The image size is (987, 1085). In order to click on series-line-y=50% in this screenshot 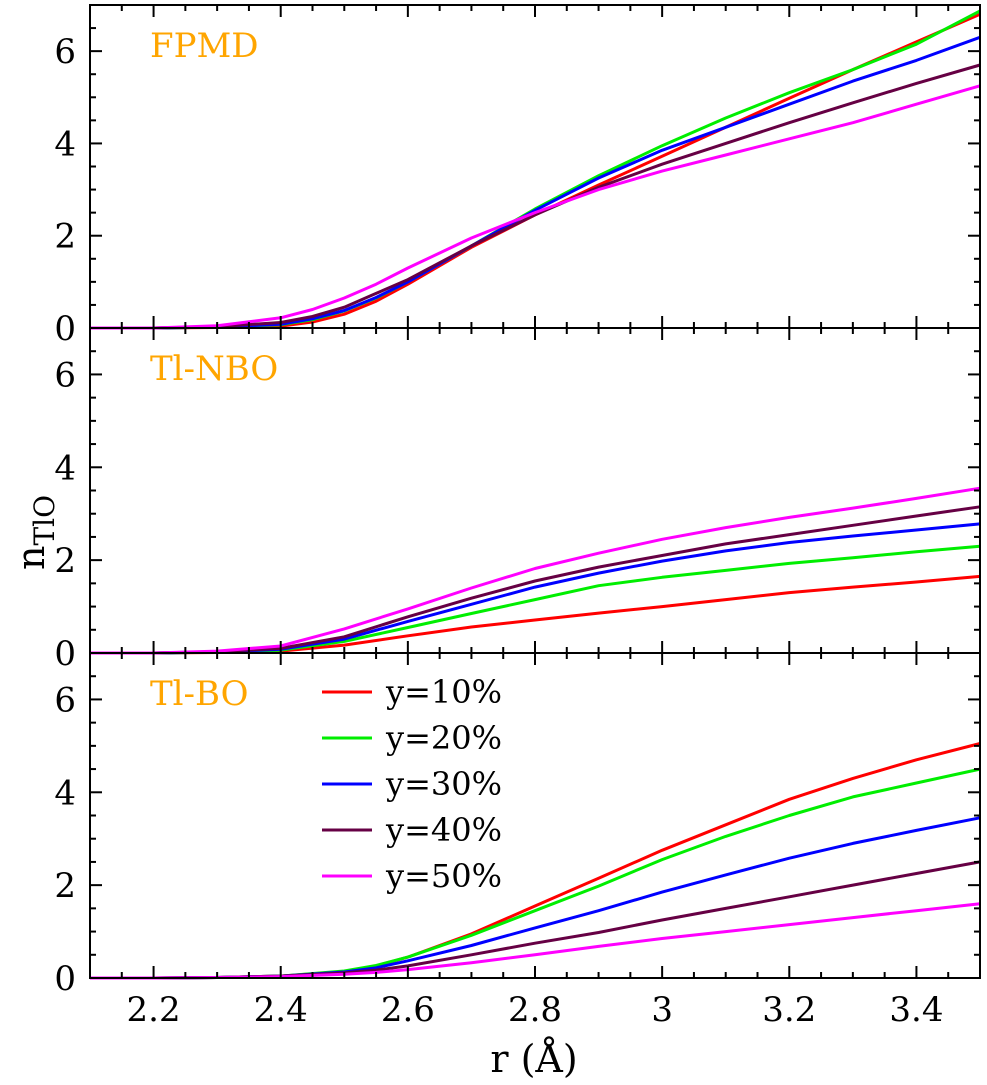, I will do `click(535, 570)`.